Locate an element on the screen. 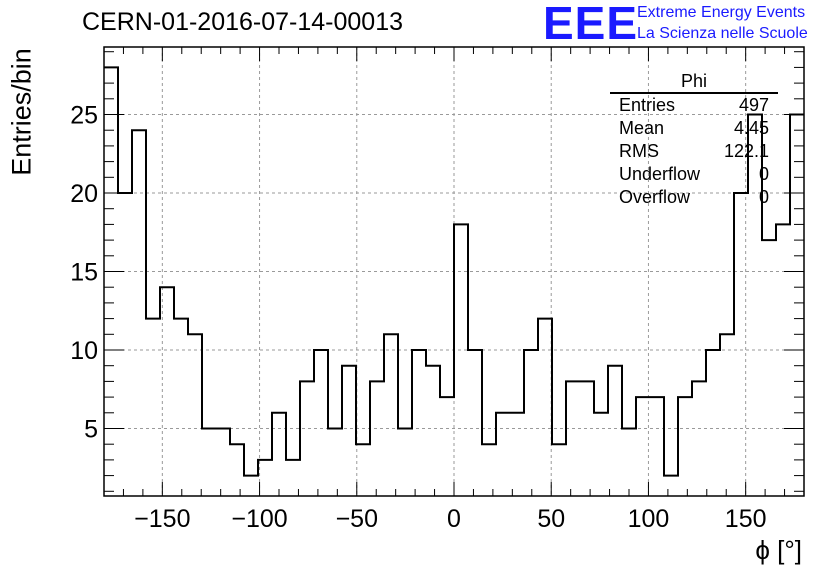 This screenshot has height=572, width=836. stats-value: 122.1 is located at coordinates (746, 151).